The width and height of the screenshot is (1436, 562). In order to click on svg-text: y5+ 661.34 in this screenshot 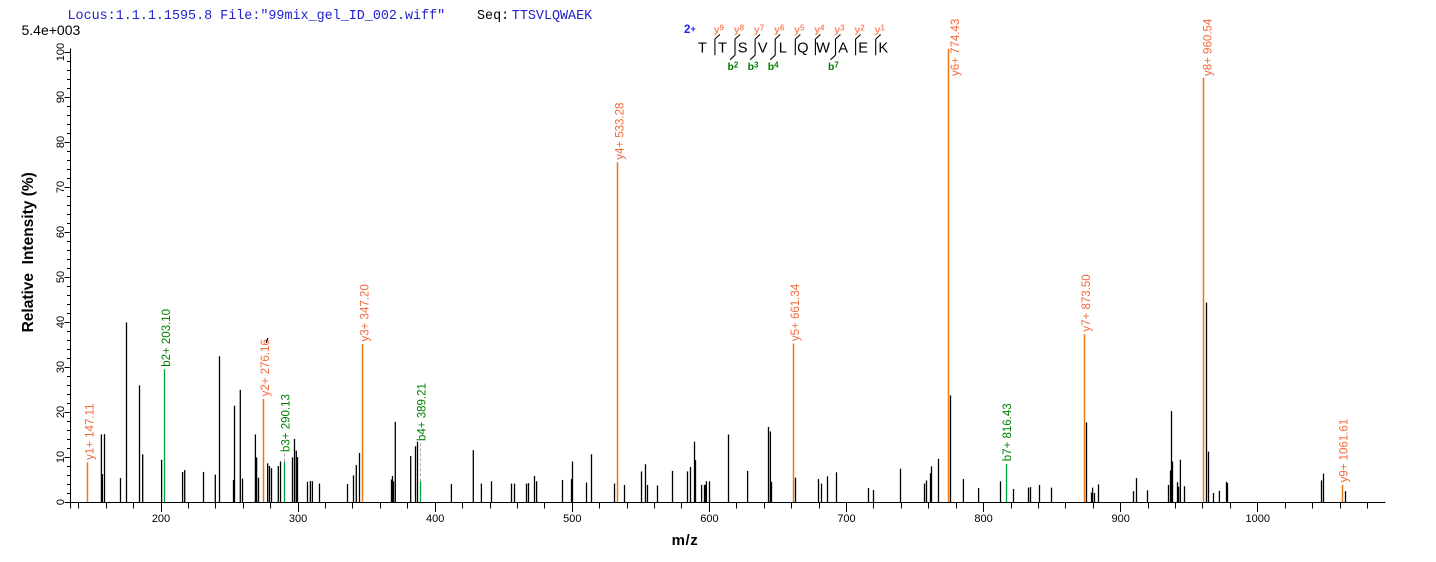, I will do `click(796, 312)`.